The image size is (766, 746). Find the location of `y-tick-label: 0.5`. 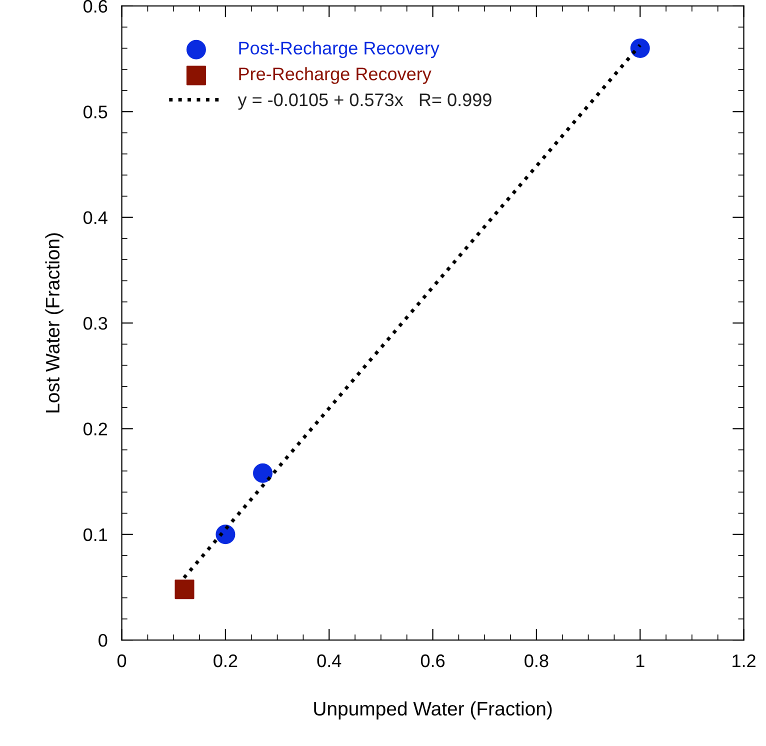

y-tick-label: 0.5 is located at coordinates (96, 112).